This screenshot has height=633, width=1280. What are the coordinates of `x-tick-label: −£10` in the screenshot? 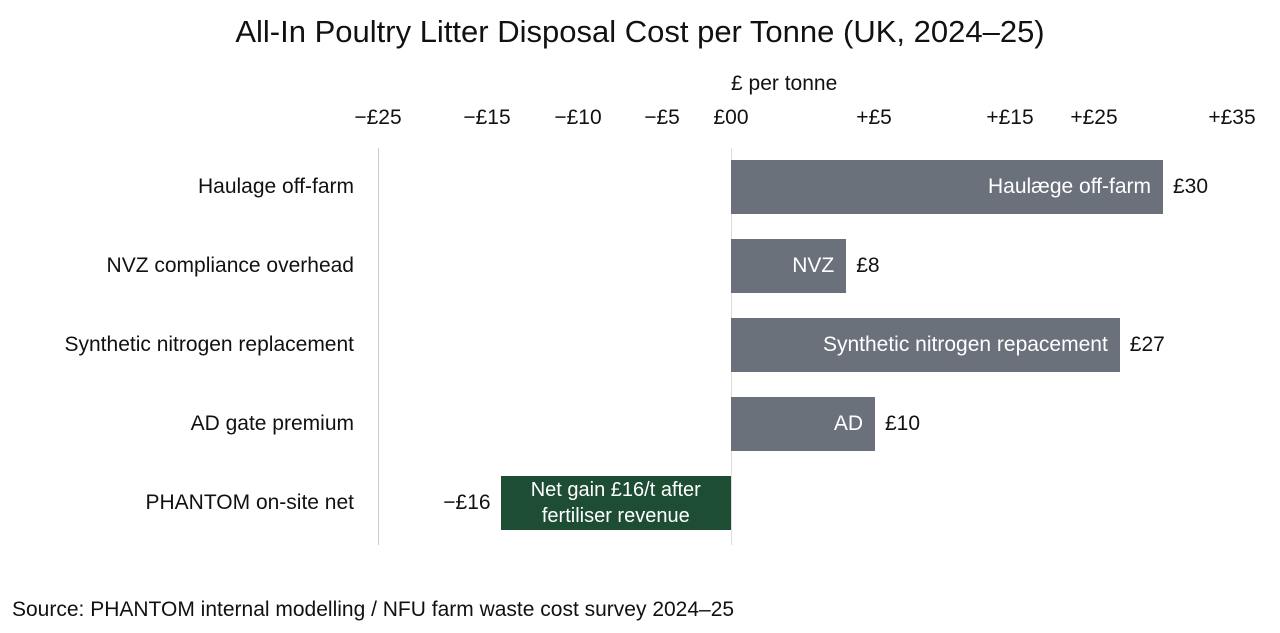 It's located at (578, 117).